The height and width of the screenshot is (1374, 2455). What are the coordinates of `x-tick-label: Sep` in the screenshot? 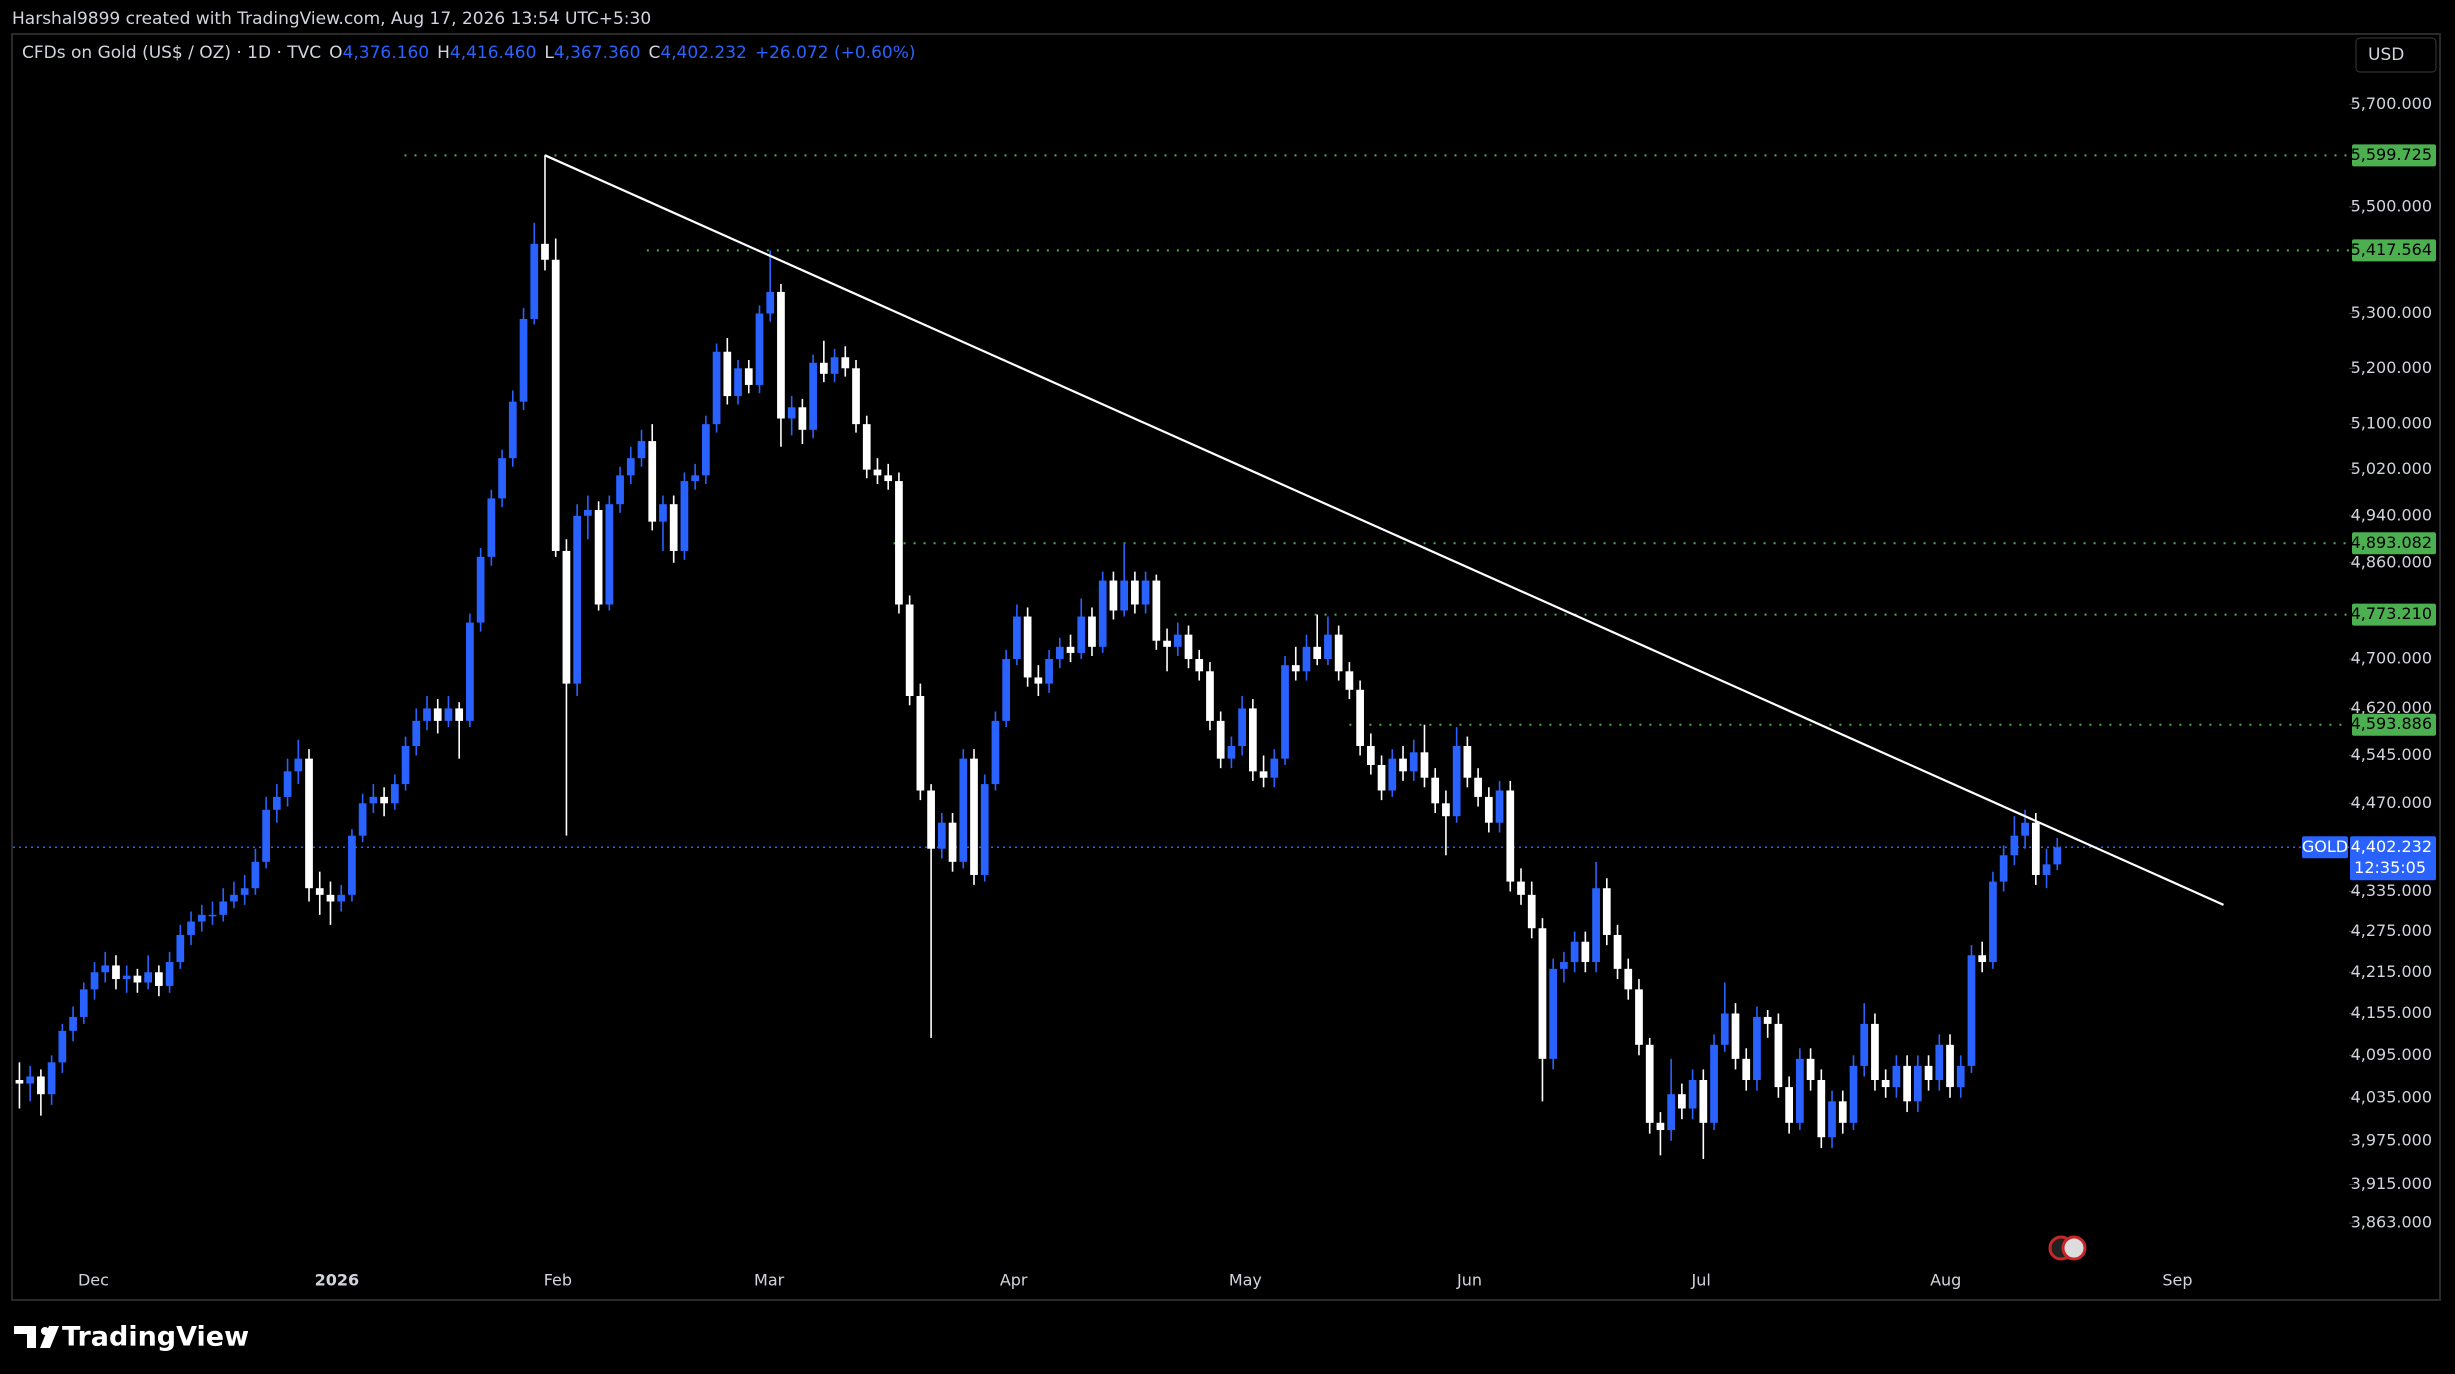 It's located at (2177, 1280).